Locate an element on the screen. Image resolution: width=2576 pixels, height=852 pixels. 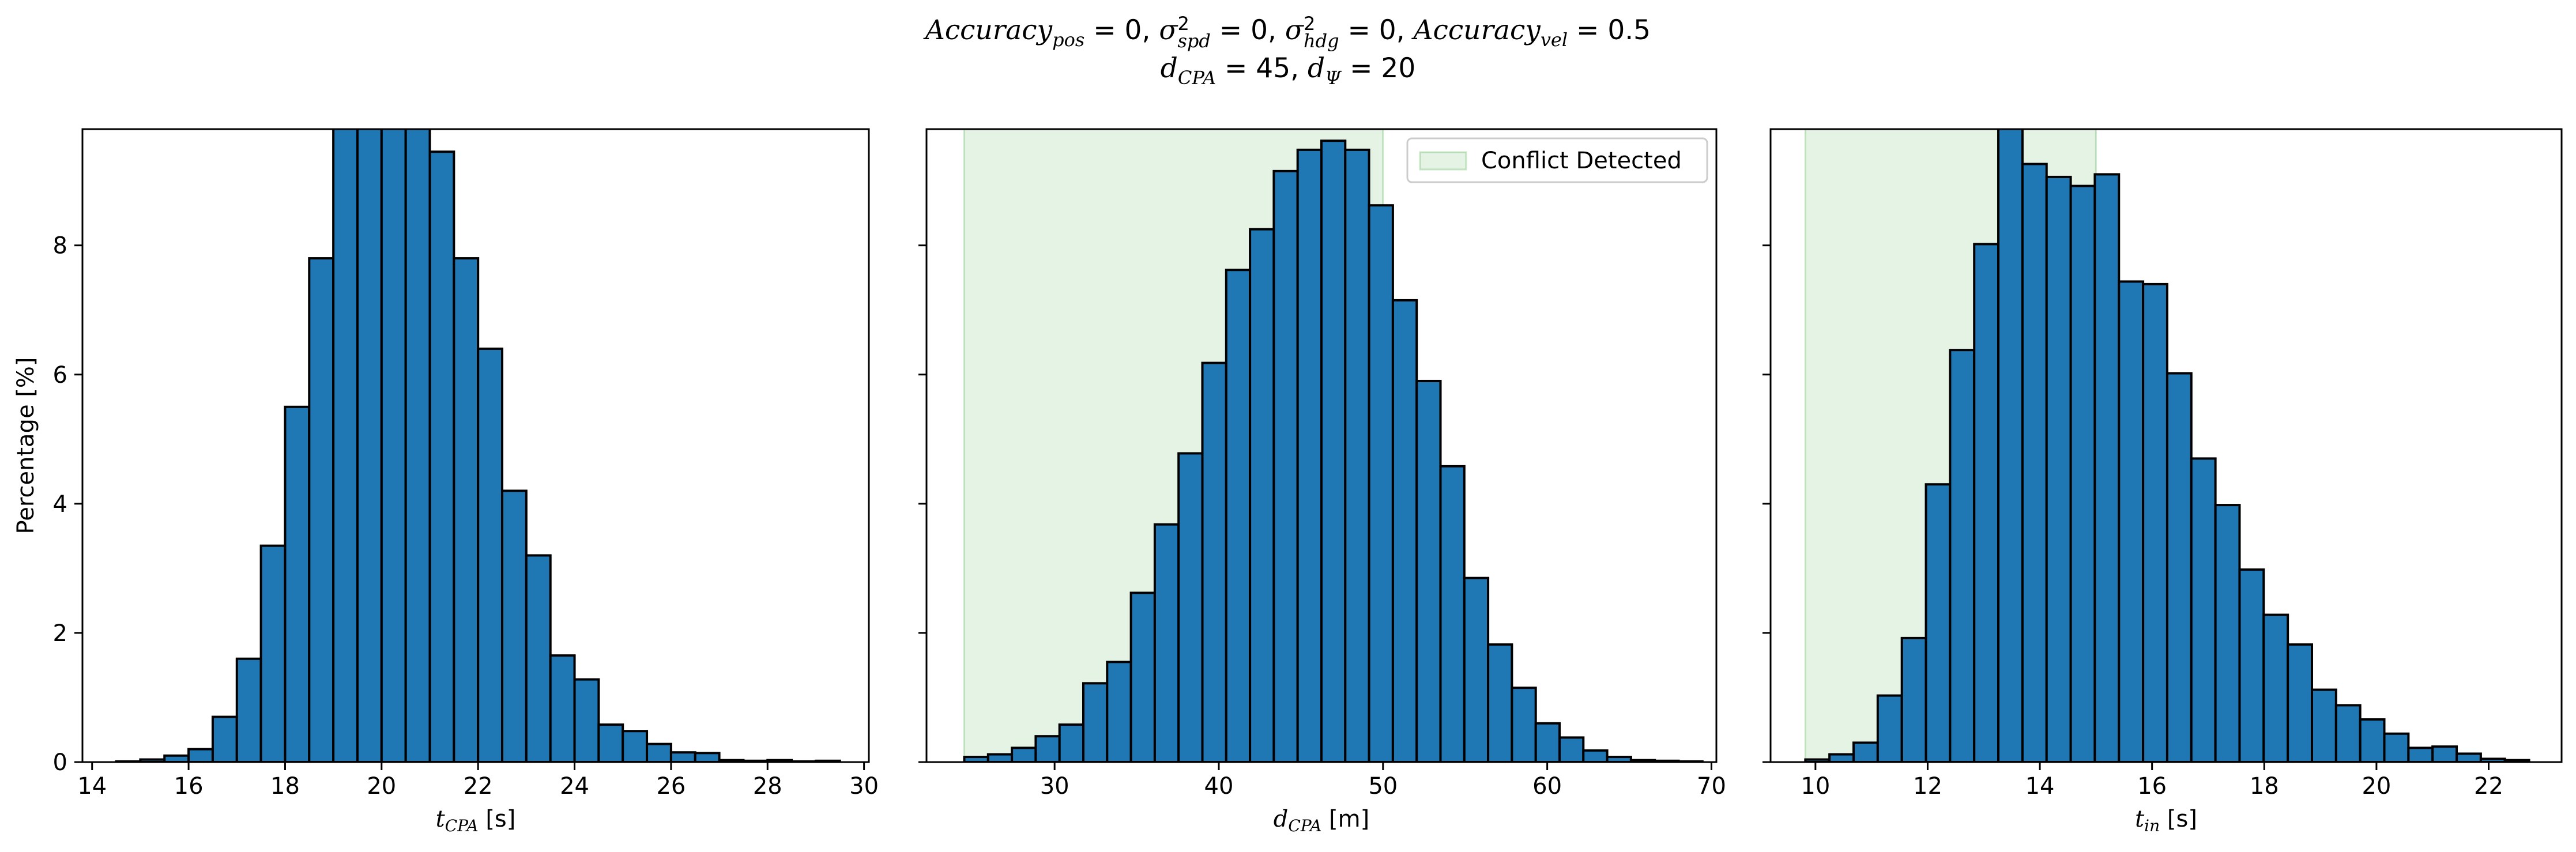
title2-symbol-0: d is located at coordinates (1169, 68).